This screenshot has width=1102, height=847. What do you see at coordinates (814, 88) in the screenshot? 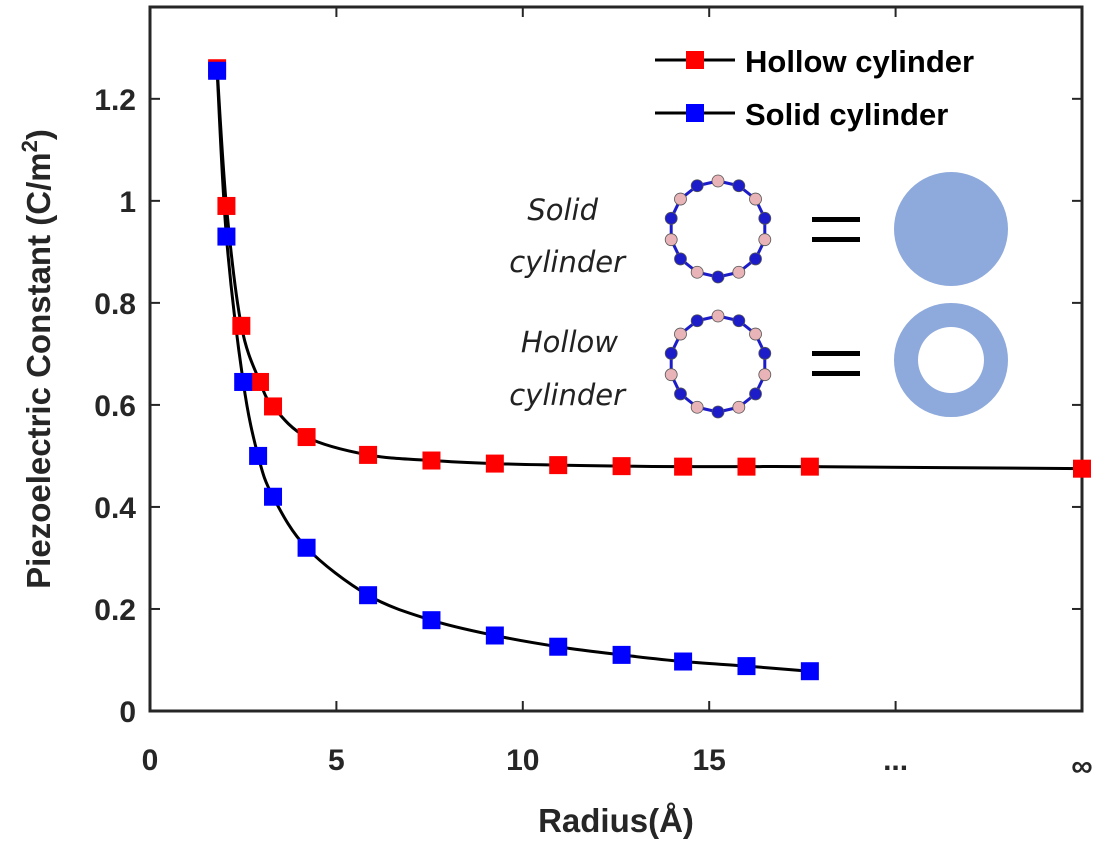
I see `legend: Hollow cylinder Solid cylinder` at bounding box center [814, 88].